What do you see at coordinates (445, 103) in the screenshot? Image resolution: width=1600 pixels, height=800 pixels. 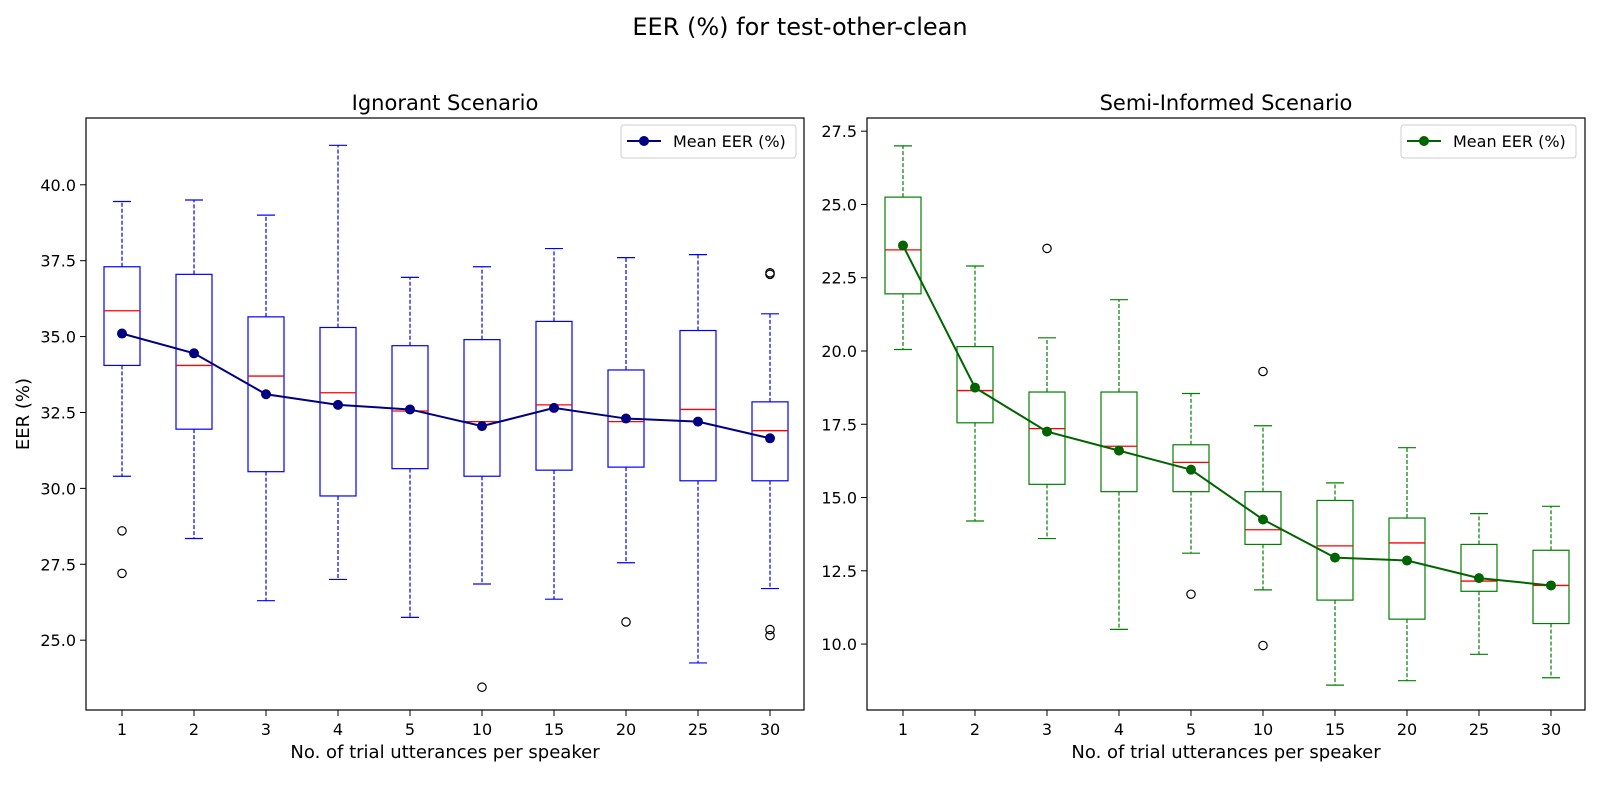 I see `panel-title: Ignorant Scenario` at bounding box center [445, 103].